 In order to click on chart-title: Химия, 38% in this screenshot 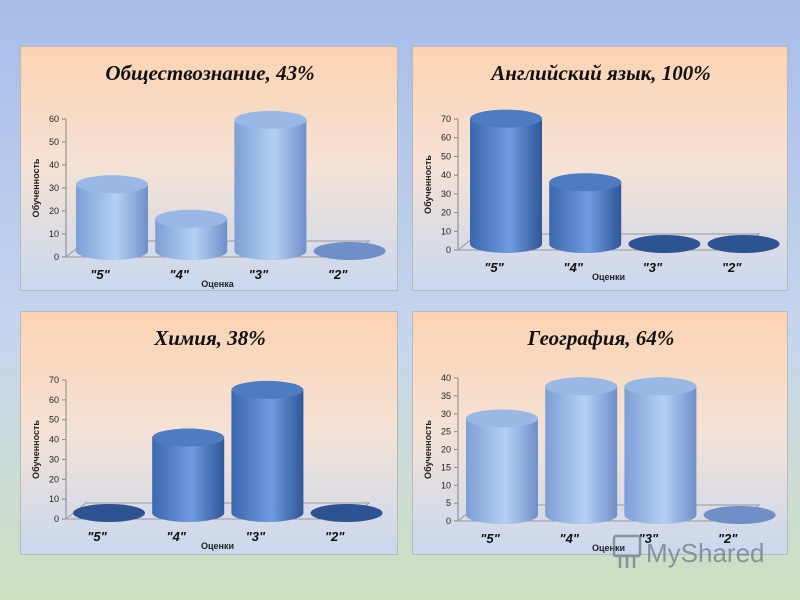, I will do `click(209, 338)`.